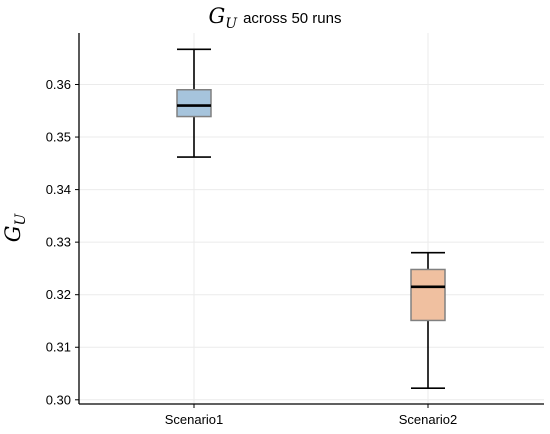 Image resolution: width=550 pixels, height=434 pixels. I want to click on box-scenario1, so click(194, 103).